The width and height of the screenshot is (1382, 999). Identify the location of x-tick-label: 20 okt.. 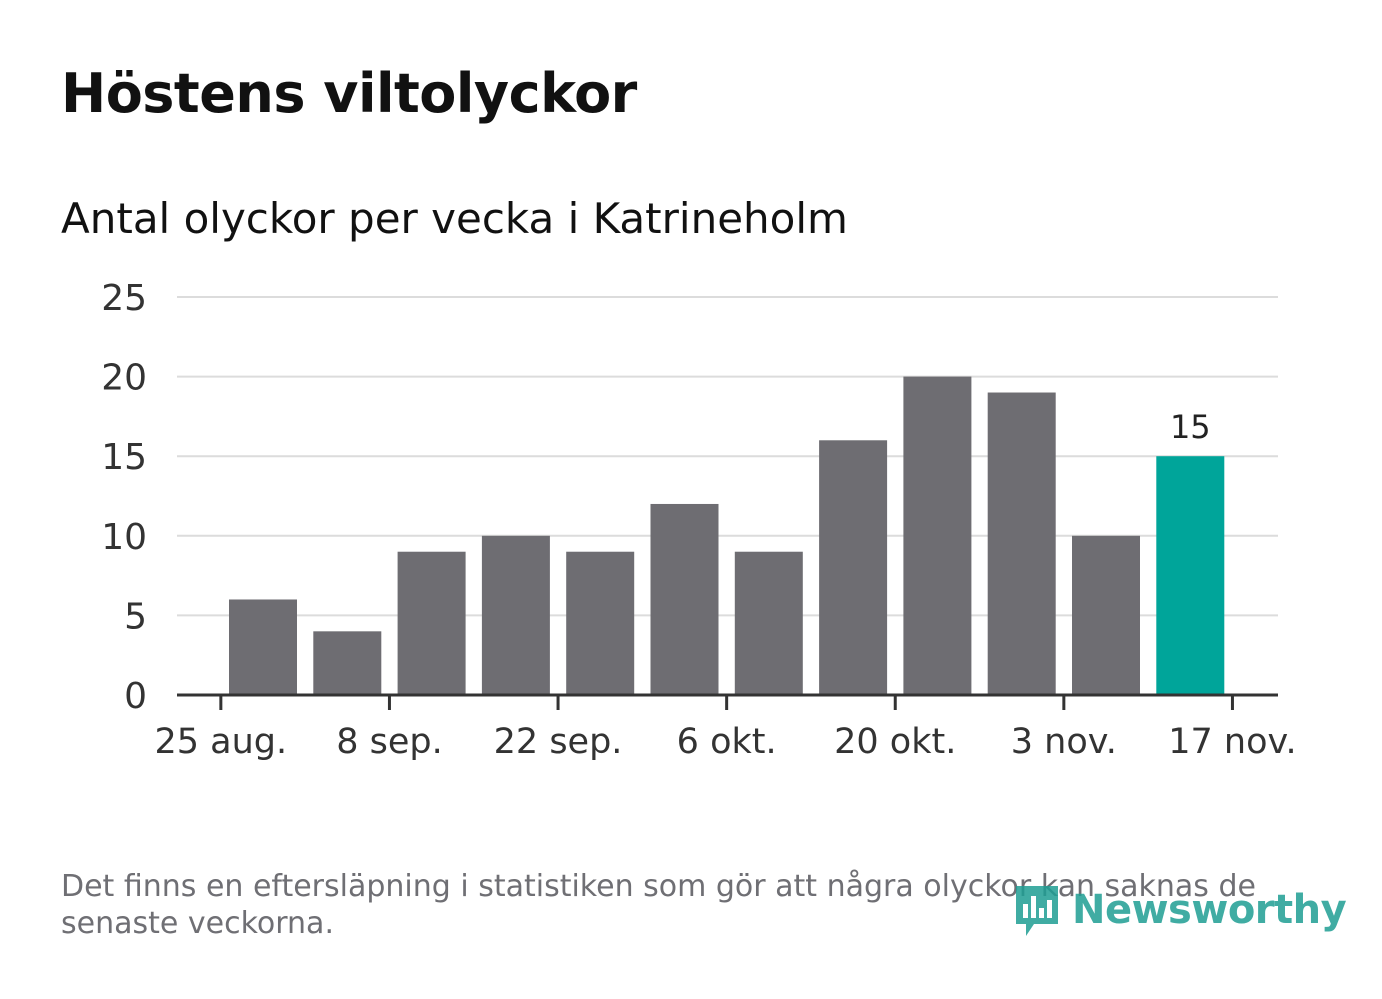
(895, 742).